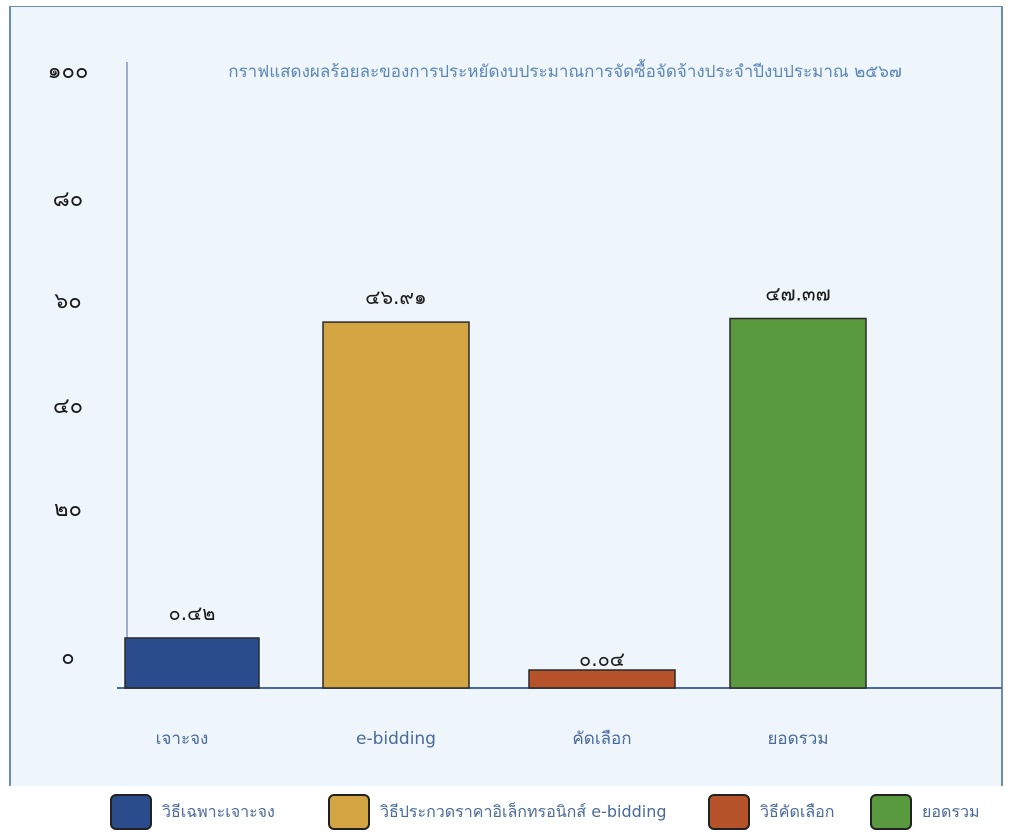 The image size is (1012, 836). What do you see at coordinates (523, 811) in the screenshot?
I see `legend-label: วิธีประกวดราคาอิเล็กทรอนิกส์ e-bidding` at bounding box center [523, 811].